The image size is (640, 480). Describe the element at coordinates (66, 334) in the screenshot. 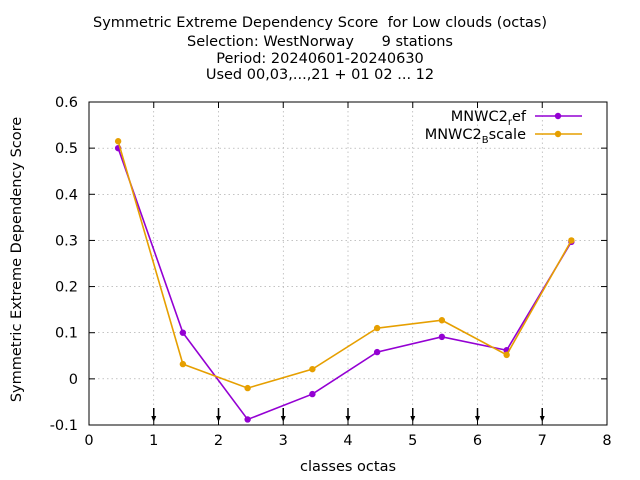

I see `y-tick-label: 0.1` at that location.